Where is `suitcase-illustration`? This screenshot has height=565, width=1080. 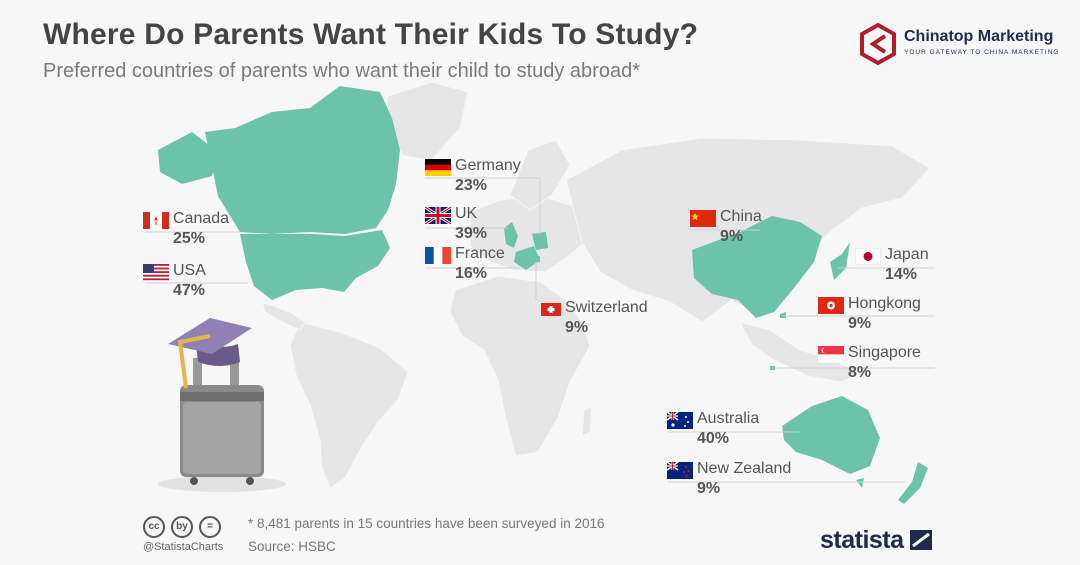
suitcase-illustration is located at coordinates (222, 405).